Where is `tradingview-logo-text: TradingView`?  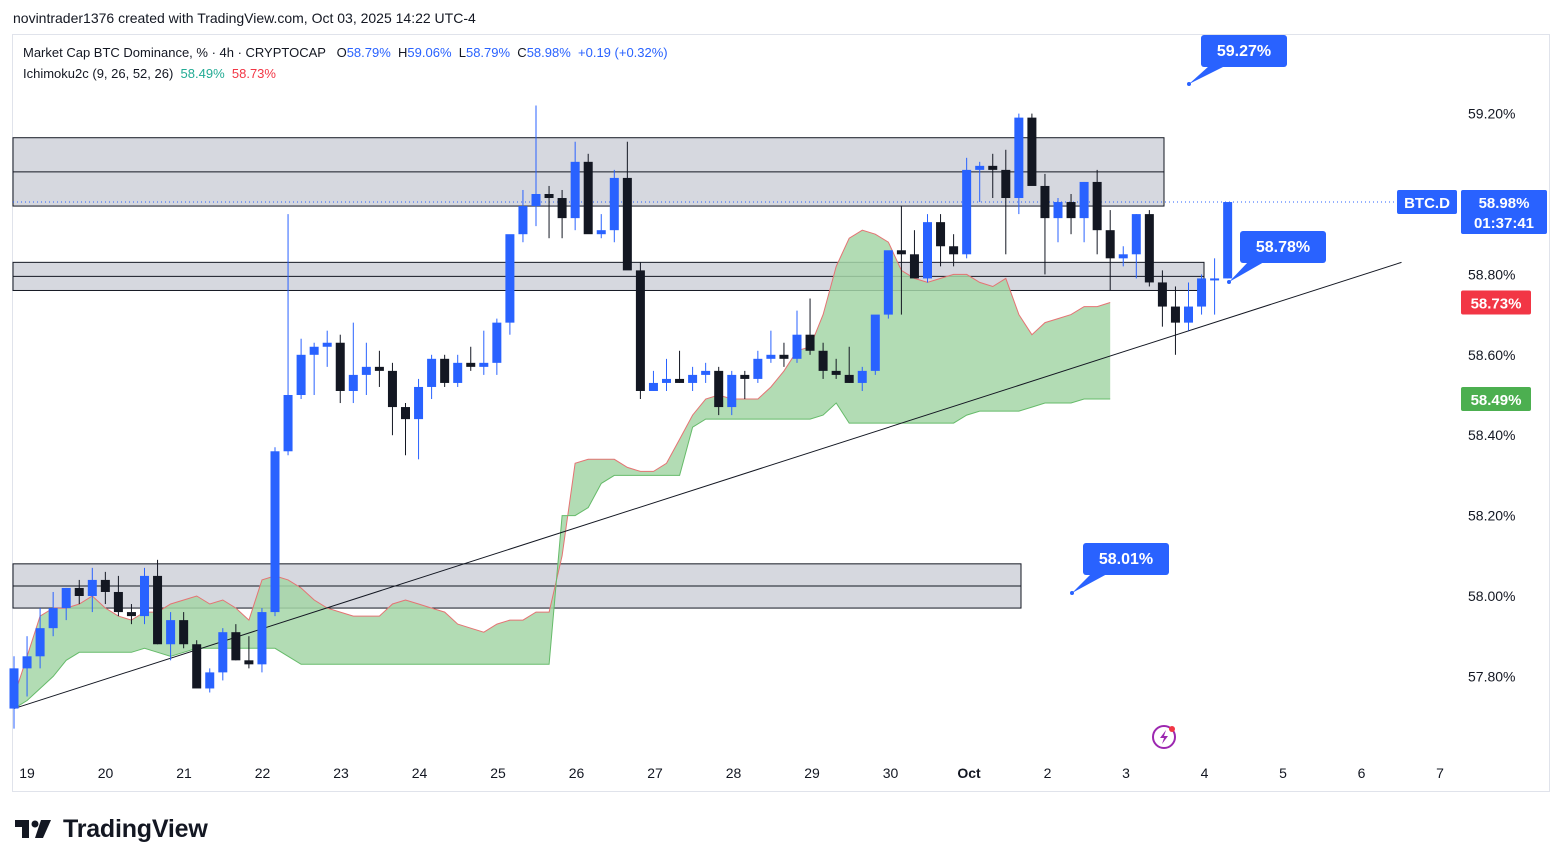
tradingview-logo-text: TradingView is located at coordinates (135, 829).